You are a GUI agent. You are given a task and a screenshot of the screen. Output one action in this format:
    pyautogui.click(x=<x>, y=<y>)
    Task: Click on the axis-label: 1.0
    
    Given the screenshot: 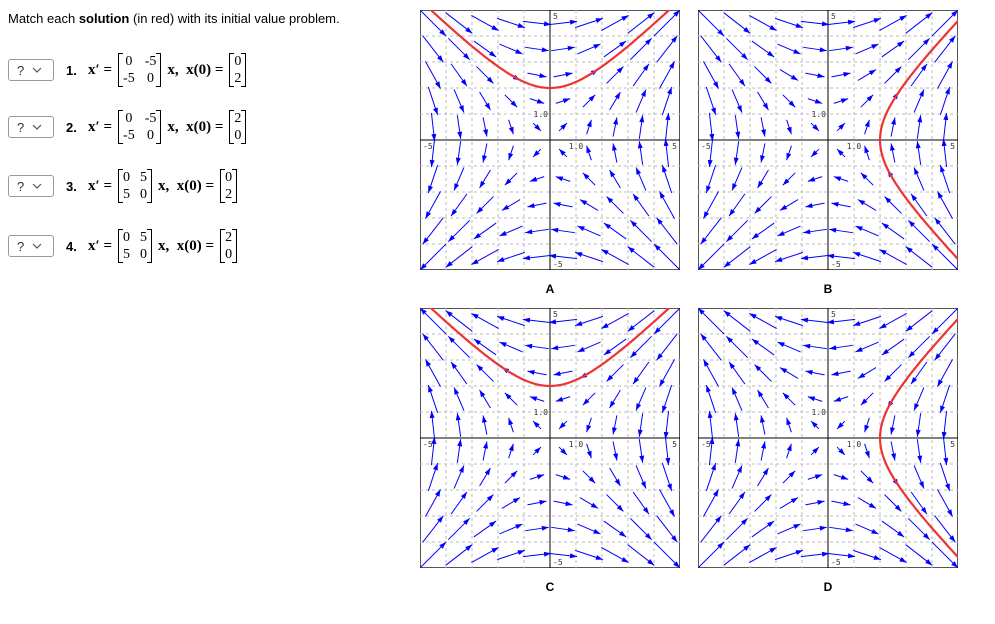 What is the action you would take?
    pyautogui.click(x=854, y=444)
    